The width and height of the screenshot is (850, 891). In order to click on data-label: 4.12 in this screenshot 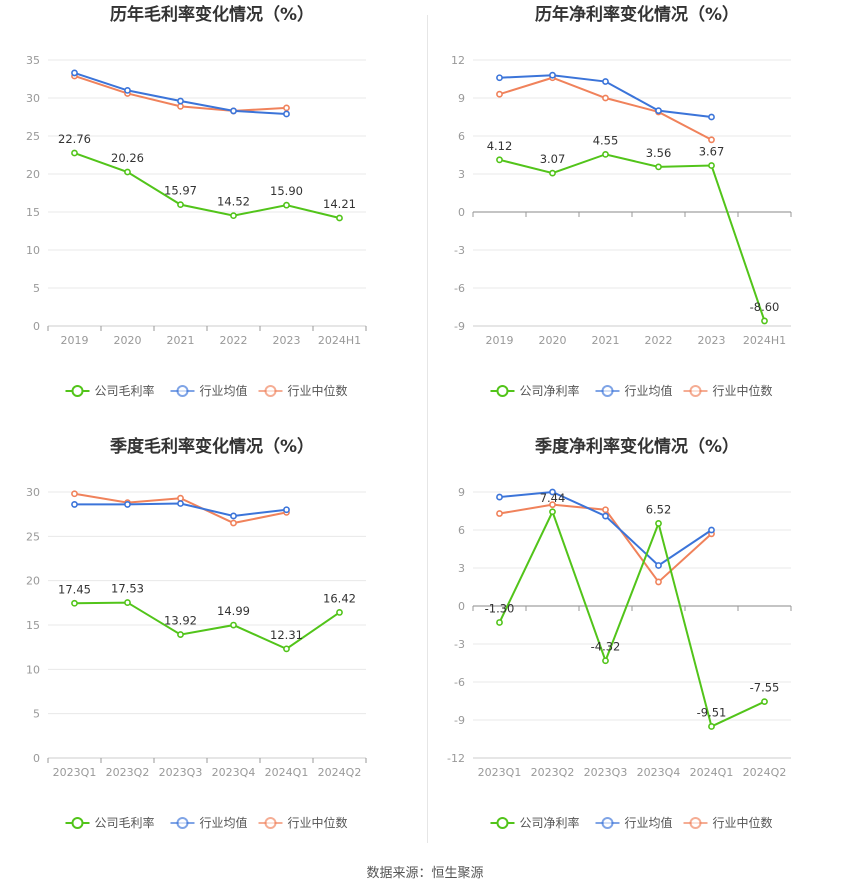, I will do `click(500, 146)`.